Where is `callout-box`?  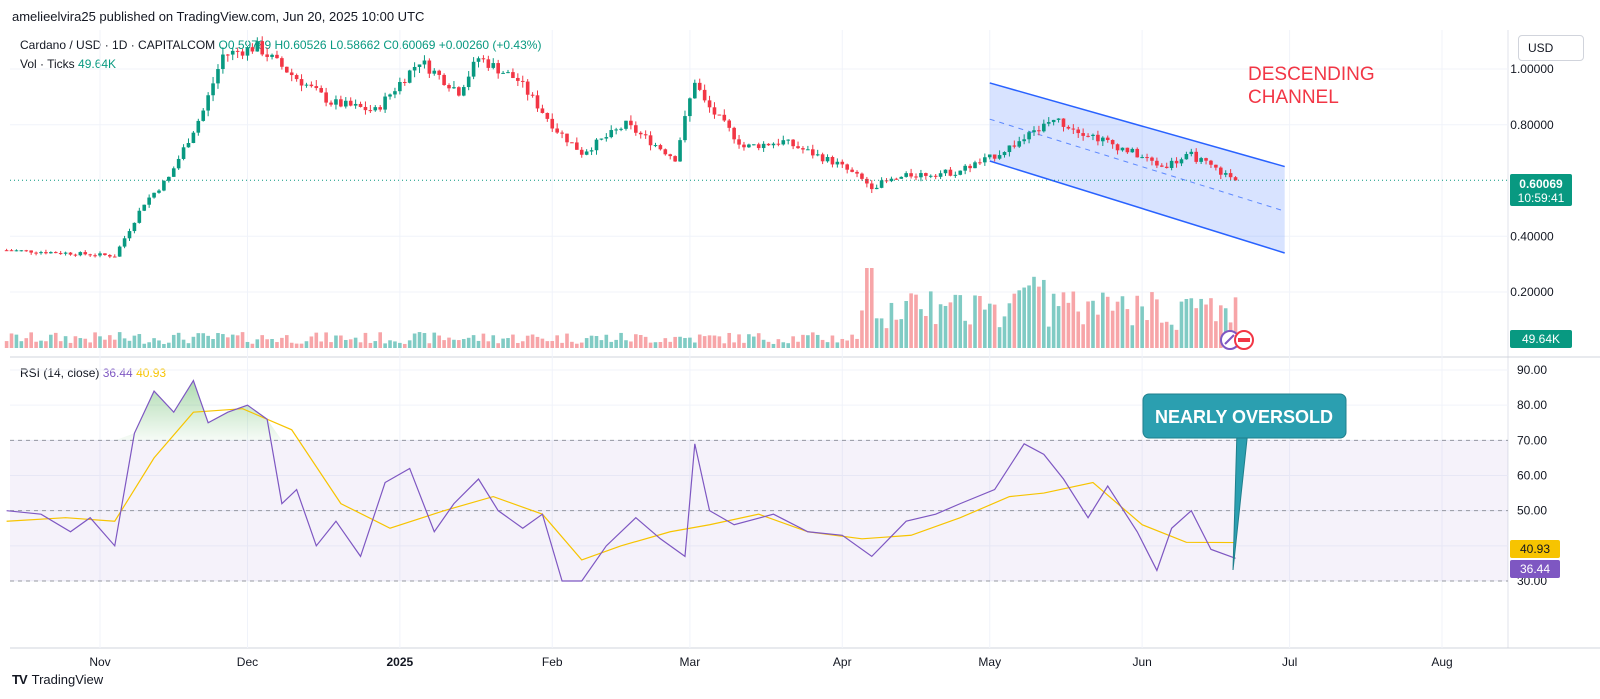 callout-box is located at coordinates (1244, 416).